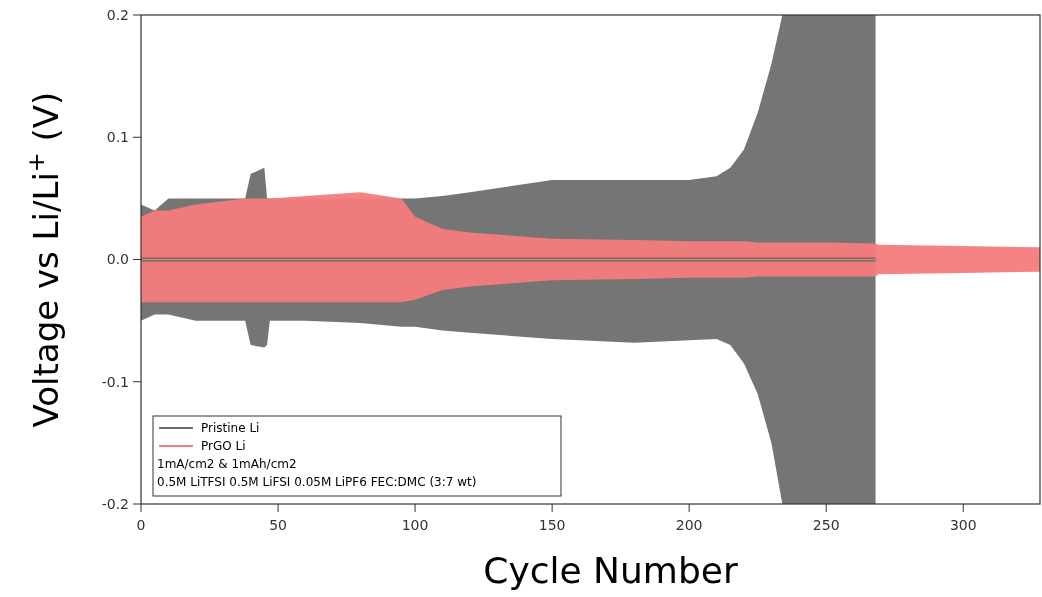 Image resolution: width=1042 pixels, height=597 pixels. Describe the element at coordinates (115, 503) in the screenshot. I see `y-tick-label: -0.2` at that location.